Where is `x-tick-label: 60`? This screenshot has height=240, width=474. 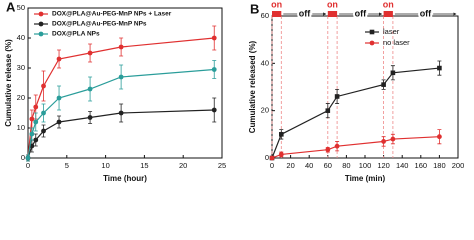
x-tick-label: 60 is located at coordinates (328, 165).